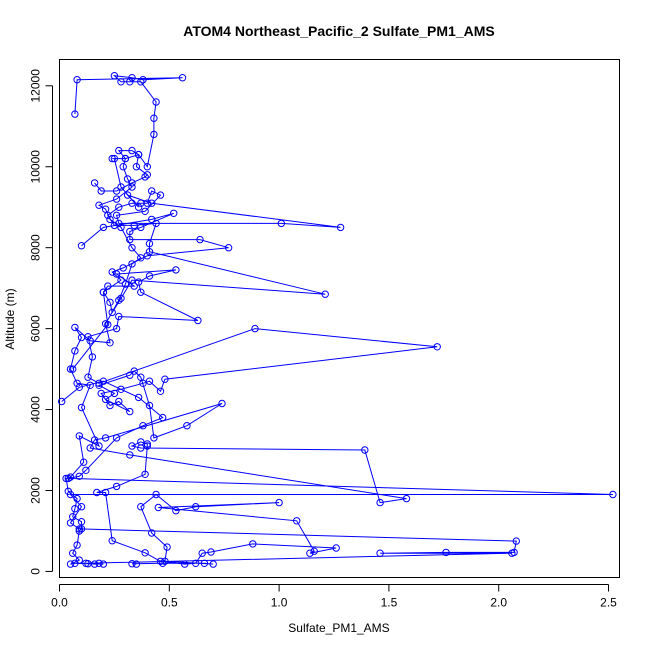 The image size is (650, 650). What do you see at coordinates (169, 603) in the screenshot?
I see `x-tick-label: 0.5` at bounding box center [169, 603].